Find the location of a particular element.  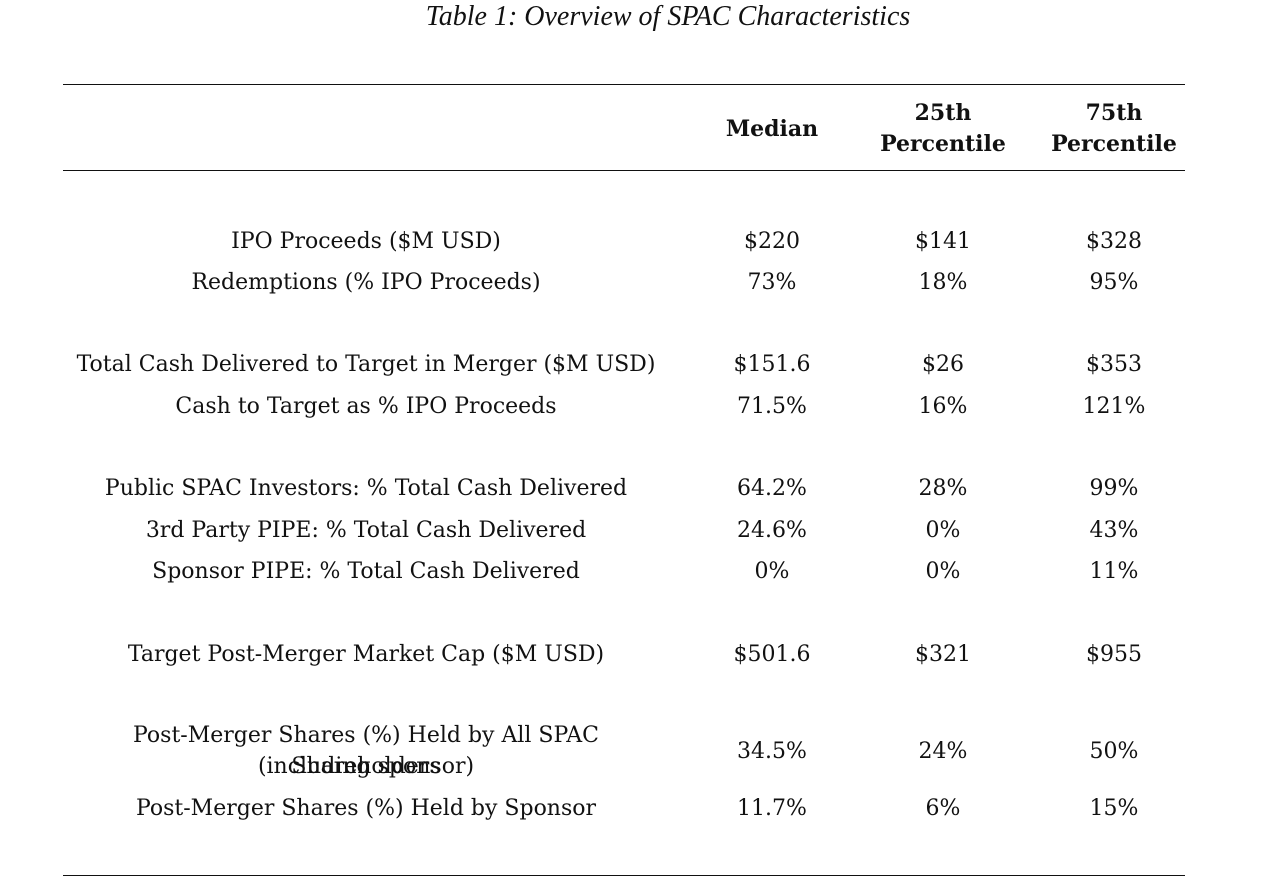

cell-p25: 28% is located at coordinates (943, 488).